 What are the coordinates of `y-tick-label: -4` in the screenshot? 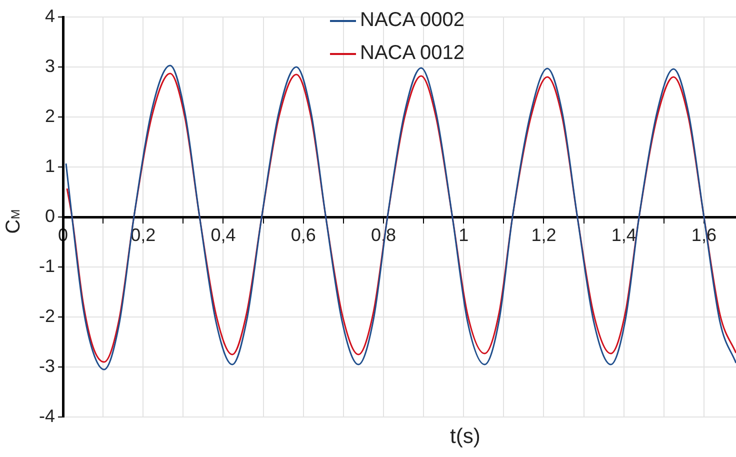 It's located at (46, 416).